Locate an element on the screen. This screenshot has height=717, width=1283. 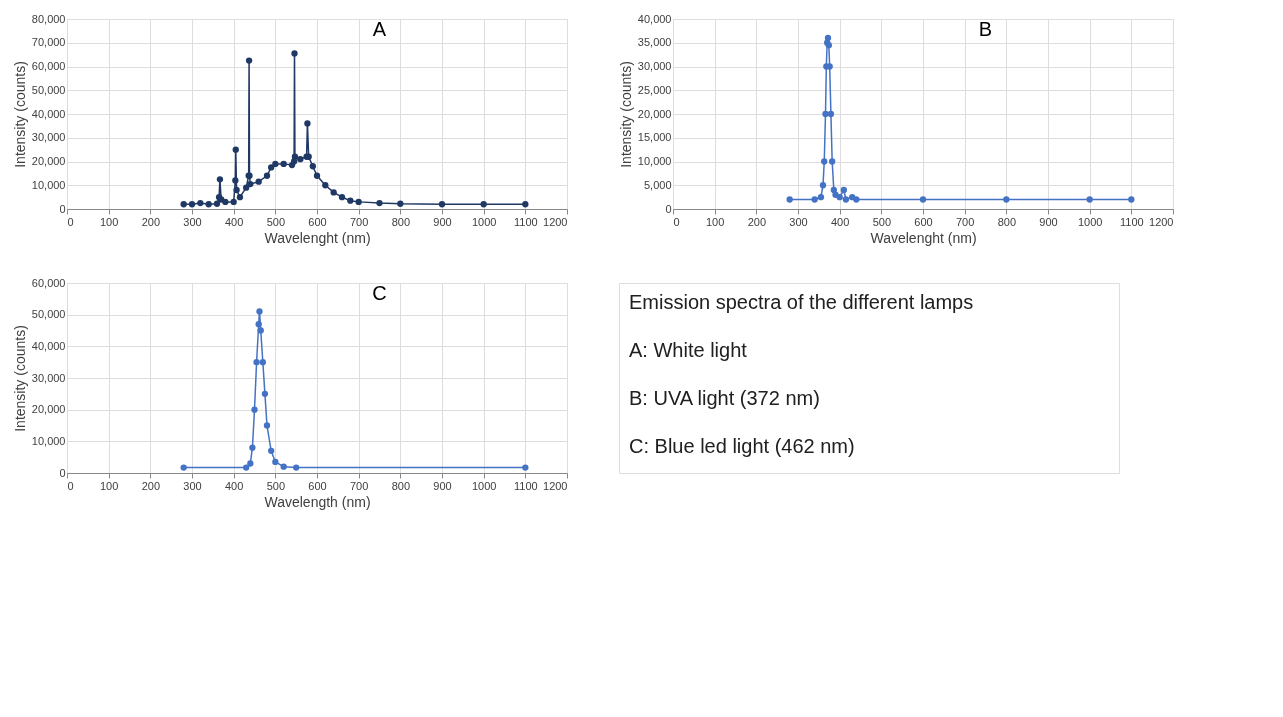
y-tick-label: 0 is located at coordinates (62, 472).